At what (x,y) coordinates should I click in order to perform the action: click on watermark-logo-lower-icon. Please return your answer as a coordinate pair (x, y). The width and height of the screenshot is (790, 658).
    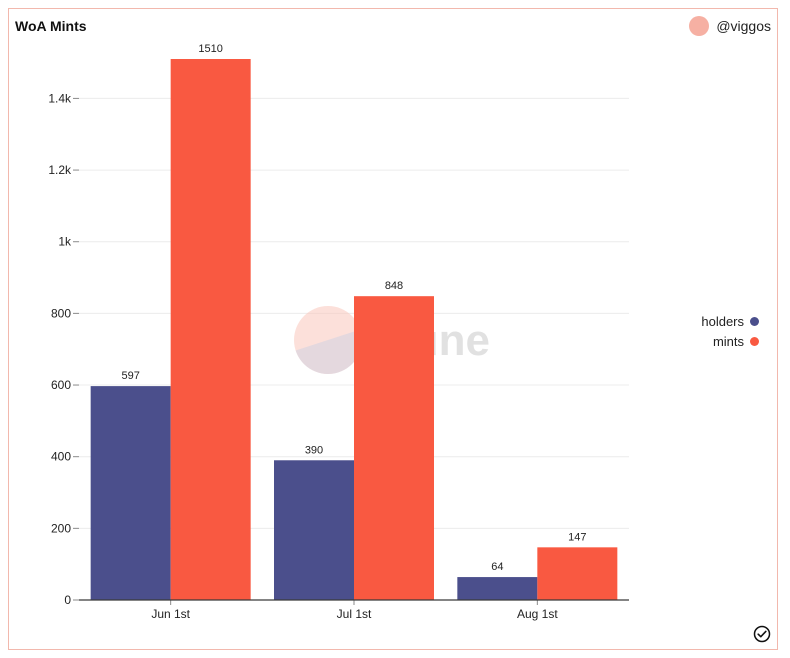
    Looking at the image, I should click on (328, 351).